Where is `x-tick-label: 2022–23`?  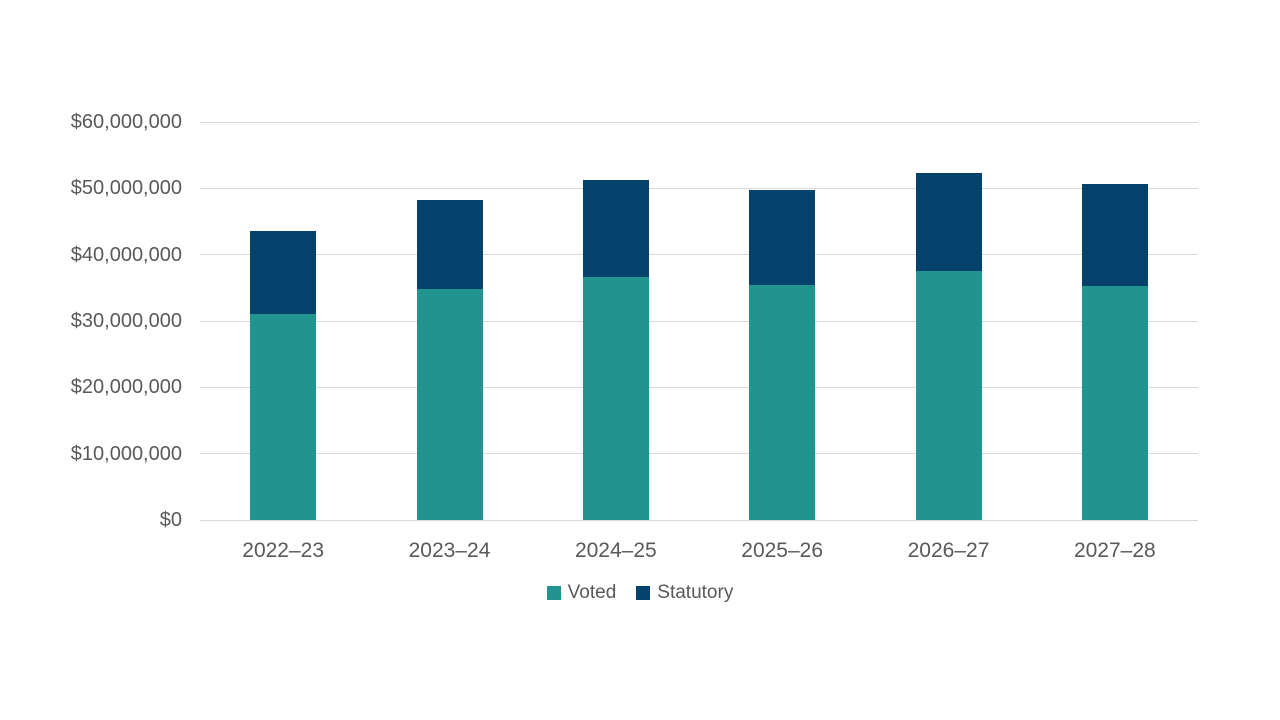 x-tick-label: 2022–23 is located at coordinates (283, 550).